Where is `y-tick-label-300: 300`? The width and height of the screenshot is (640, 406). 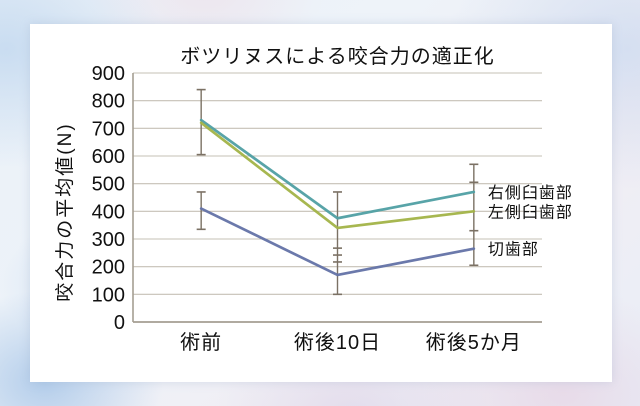
y-tick-label-300: 300 is located at coordinates (108, 240).